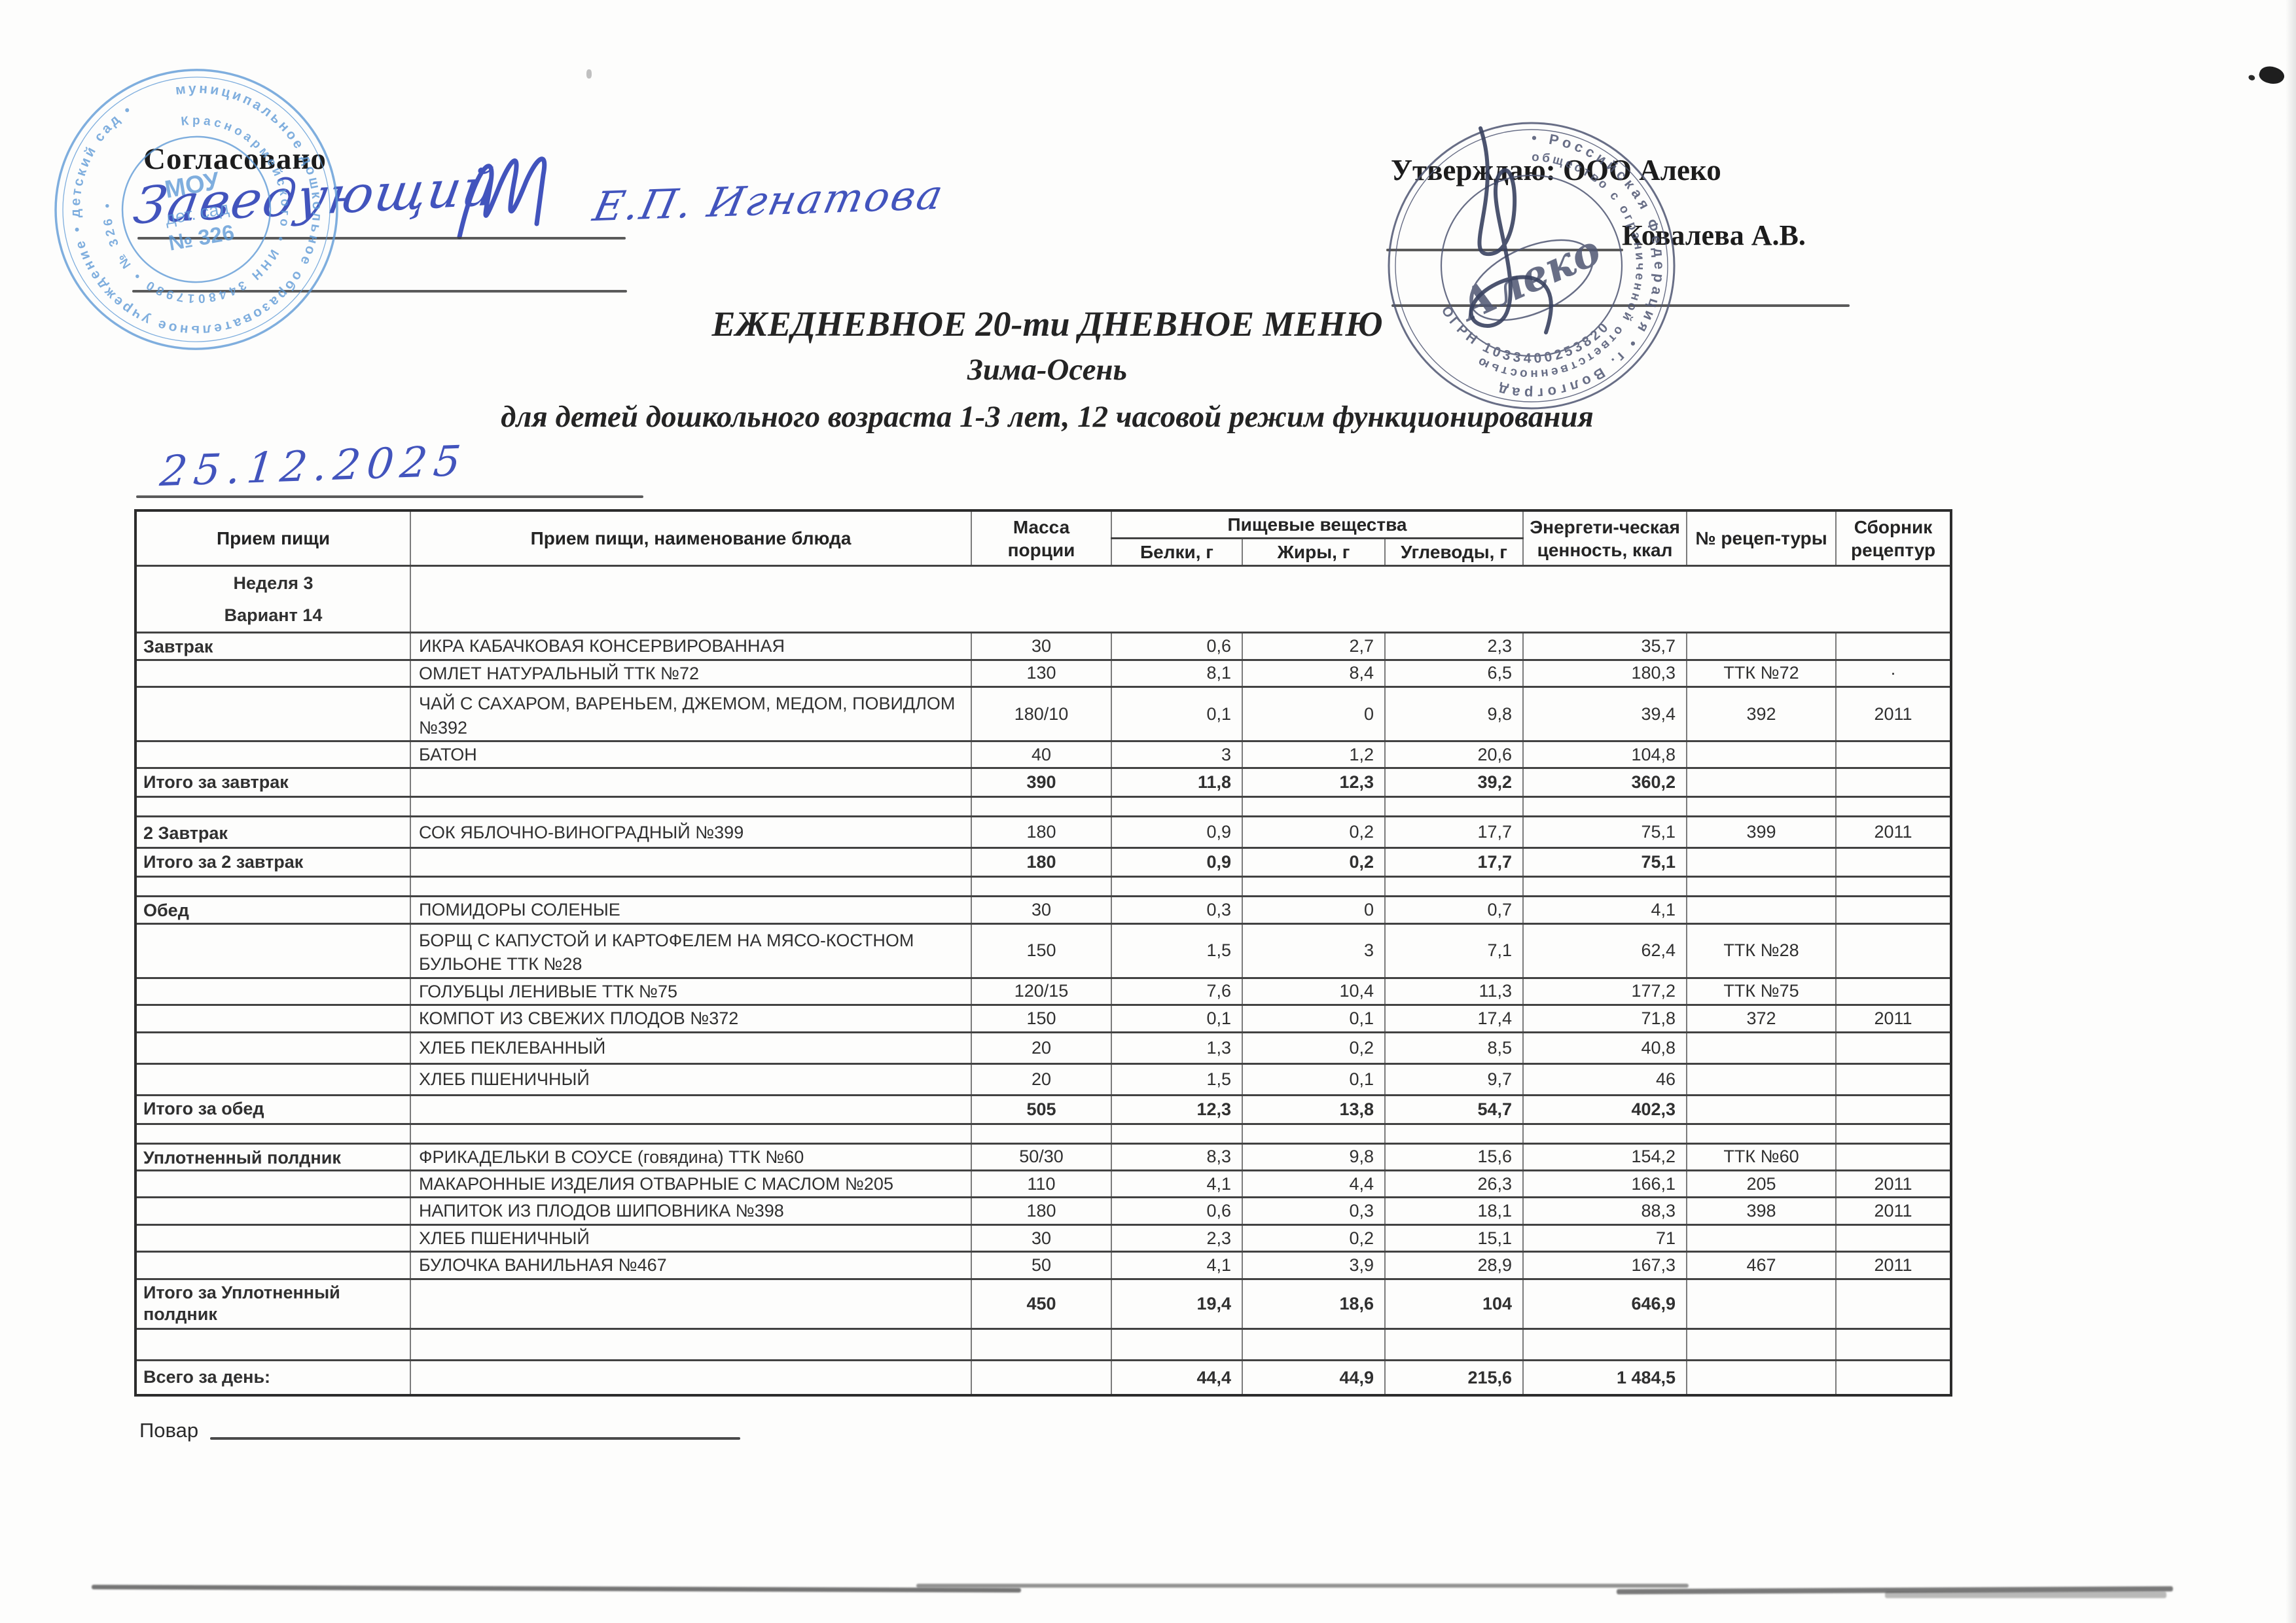 This screenshot has height=1623, width=2296. What do you see at coordinates (1511, 230) in the screenshot?
I see `approver-signature-stroke` at bounding box center [1511, 230].